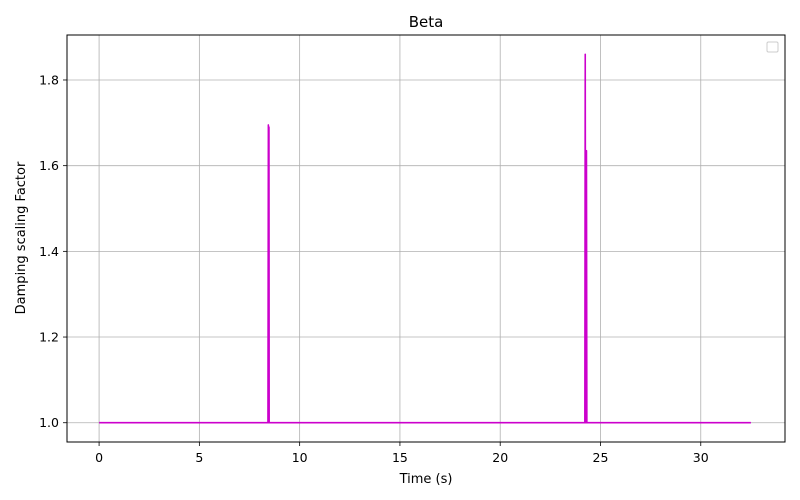  Describe the element at coordinates (49, 251) in the screenshot. I see `y-tick-label: 1.4` at that location.